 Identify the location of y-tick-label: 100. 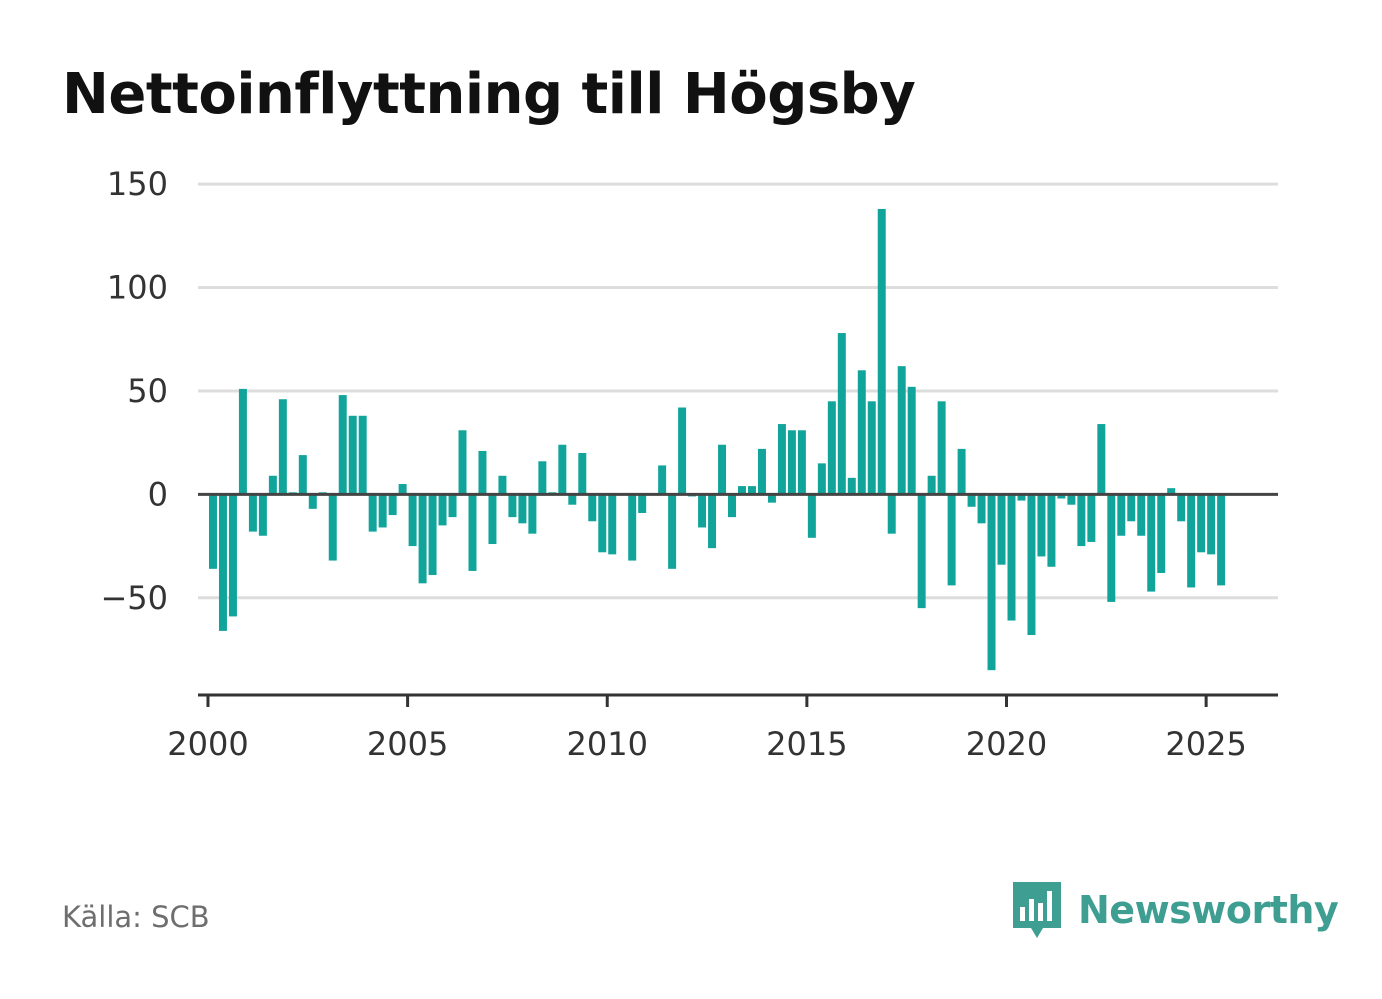
(137, 288).